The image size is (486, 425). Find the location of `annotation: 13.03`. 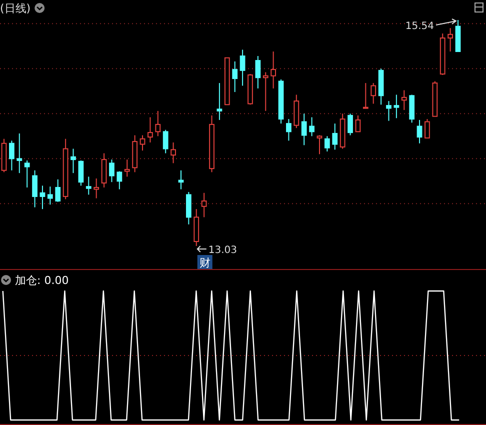

annotation: 13.03 is located at coordinates (223, 250).